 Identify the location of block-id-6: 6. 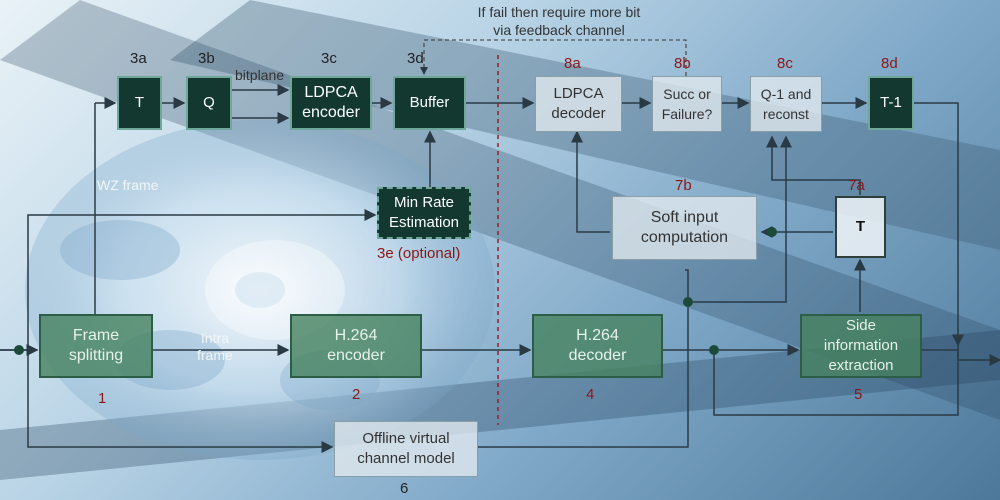
(404, 488).